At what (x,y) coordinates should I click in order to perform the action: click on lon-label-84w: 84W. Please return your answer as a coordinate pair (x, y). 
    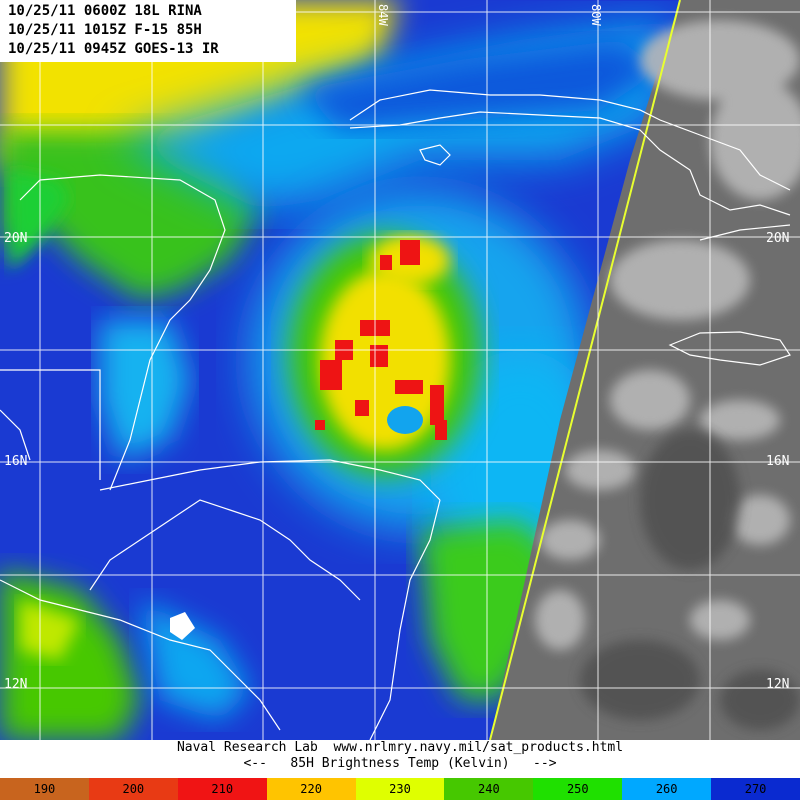
    Looking at the image, I should click on (383, 15).